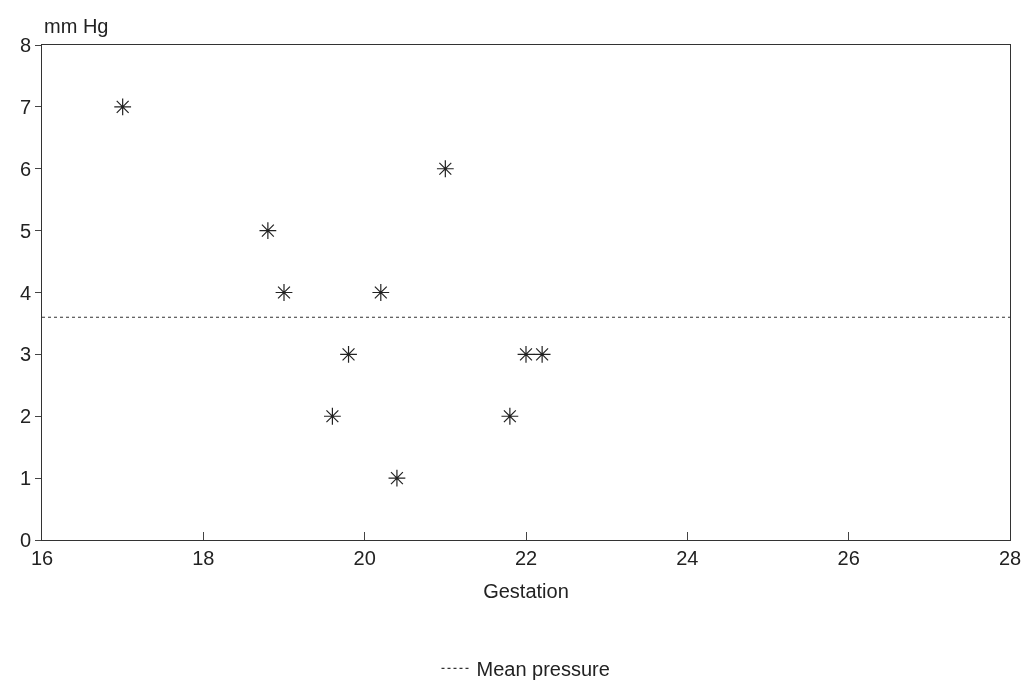  Describe the element at coordinates (526, 590) in the screenshot. I see `x-axis-title: Gestation` at that location.